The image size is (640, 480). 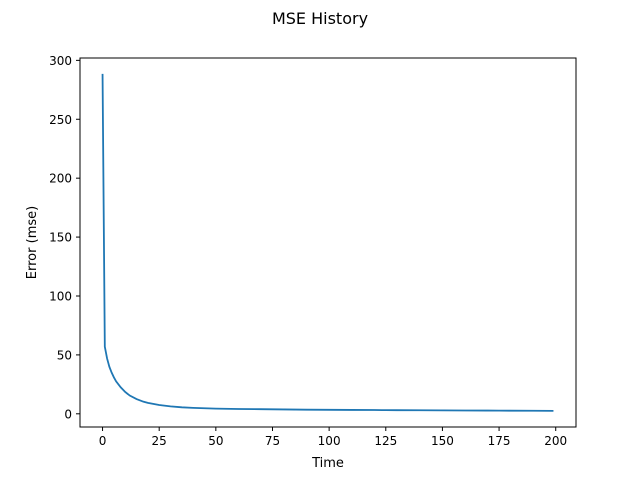 What do you see at coordinates (159, 441) in the screenshot?
I see `x-tick-label: 25` at bounding box center [159, 441].